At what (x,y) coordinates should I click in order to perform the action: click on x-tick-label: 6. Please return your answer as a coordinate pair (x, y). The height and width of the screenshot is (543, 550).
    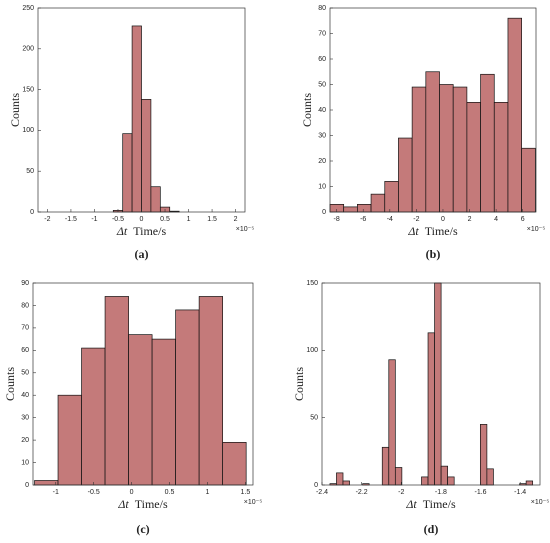
    Looking at the image, I should click on (523, 219).